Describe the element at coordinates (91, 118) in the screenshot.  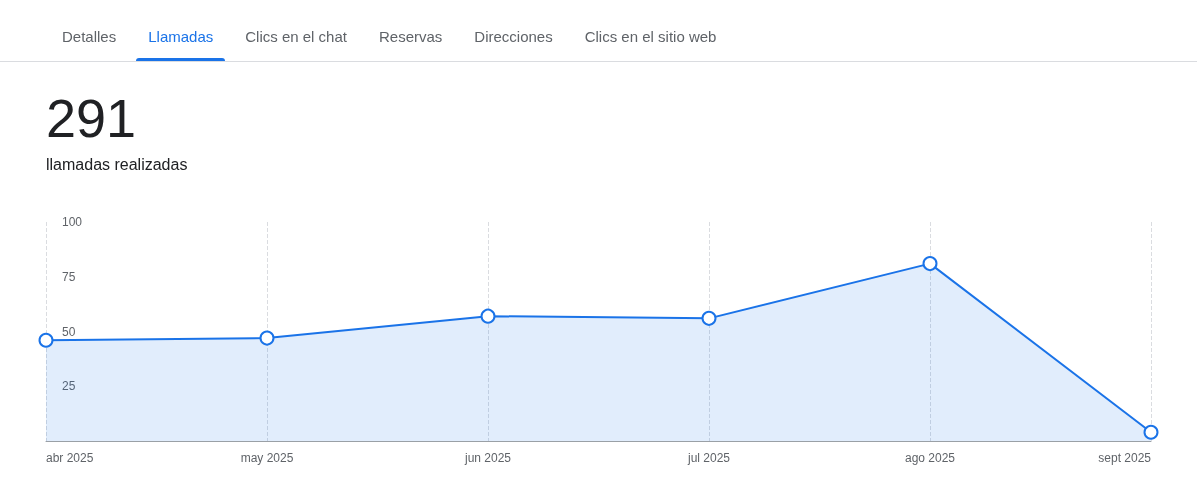
I see `chart-title: 291` at that location.